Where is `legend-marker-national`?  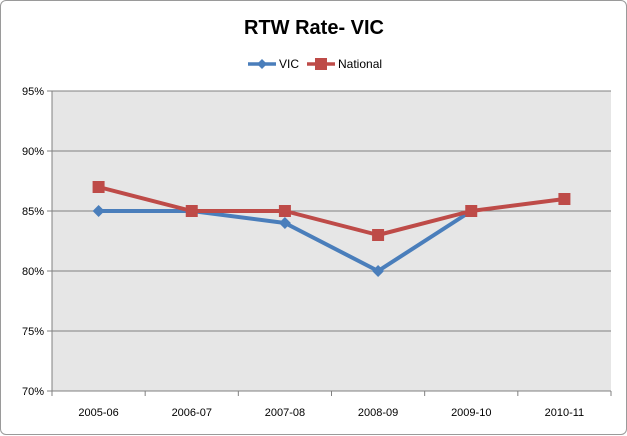
legend-marker-national is located at coordinates (321, 64).